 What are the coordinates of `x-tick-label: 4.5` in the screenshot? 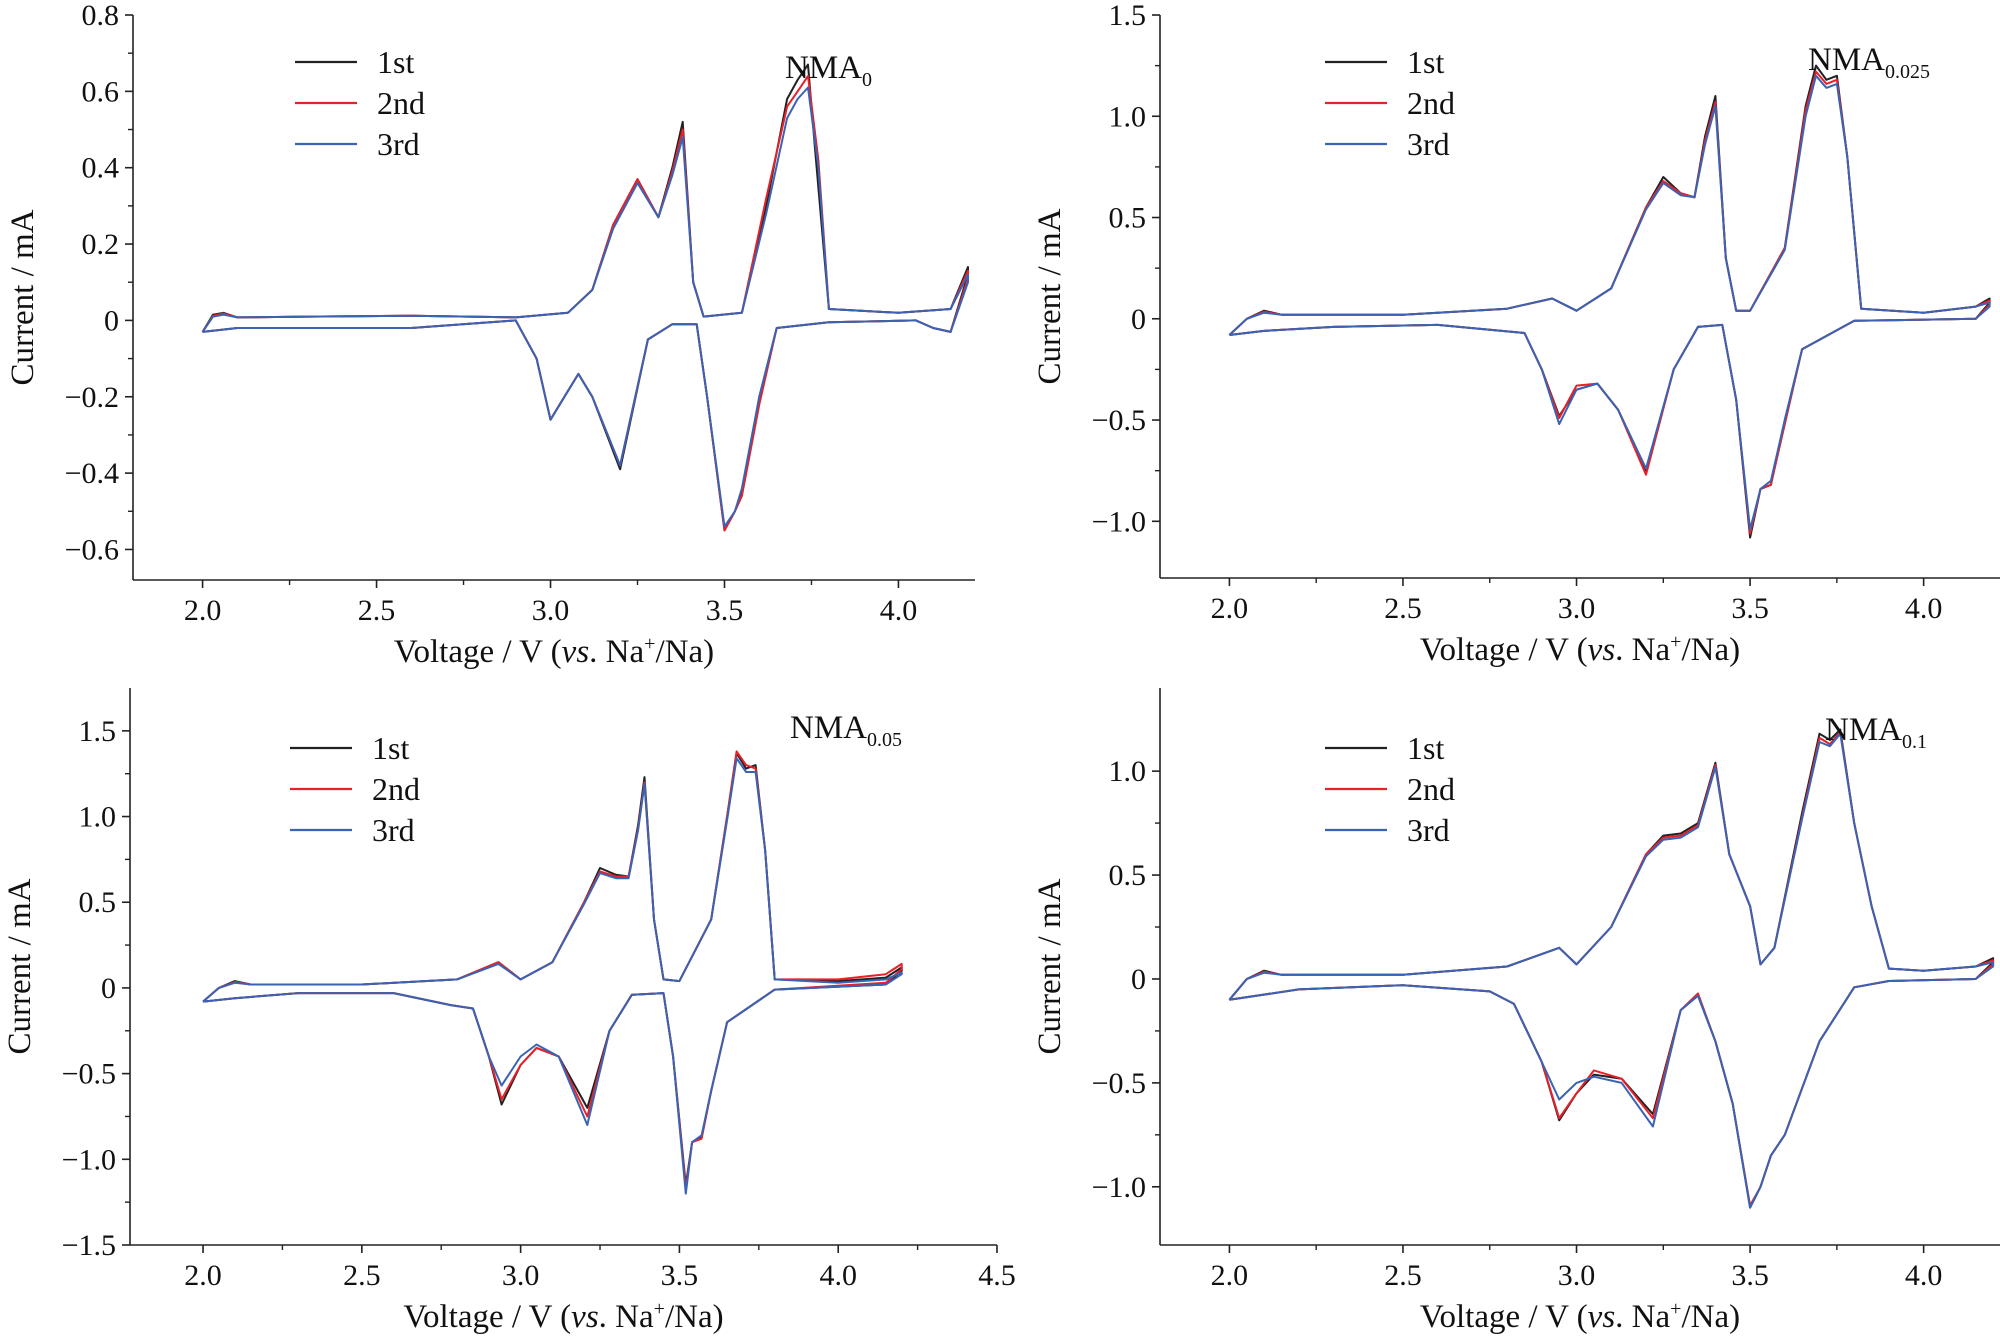 It's located at (997, 1275).